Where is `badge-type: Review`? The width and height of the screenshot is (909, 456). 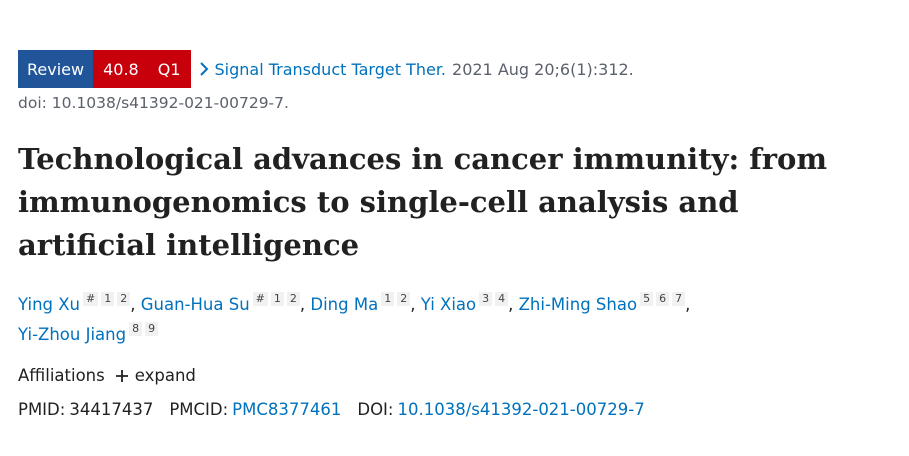
badge-type: Review is located at coordinates (56, 69).